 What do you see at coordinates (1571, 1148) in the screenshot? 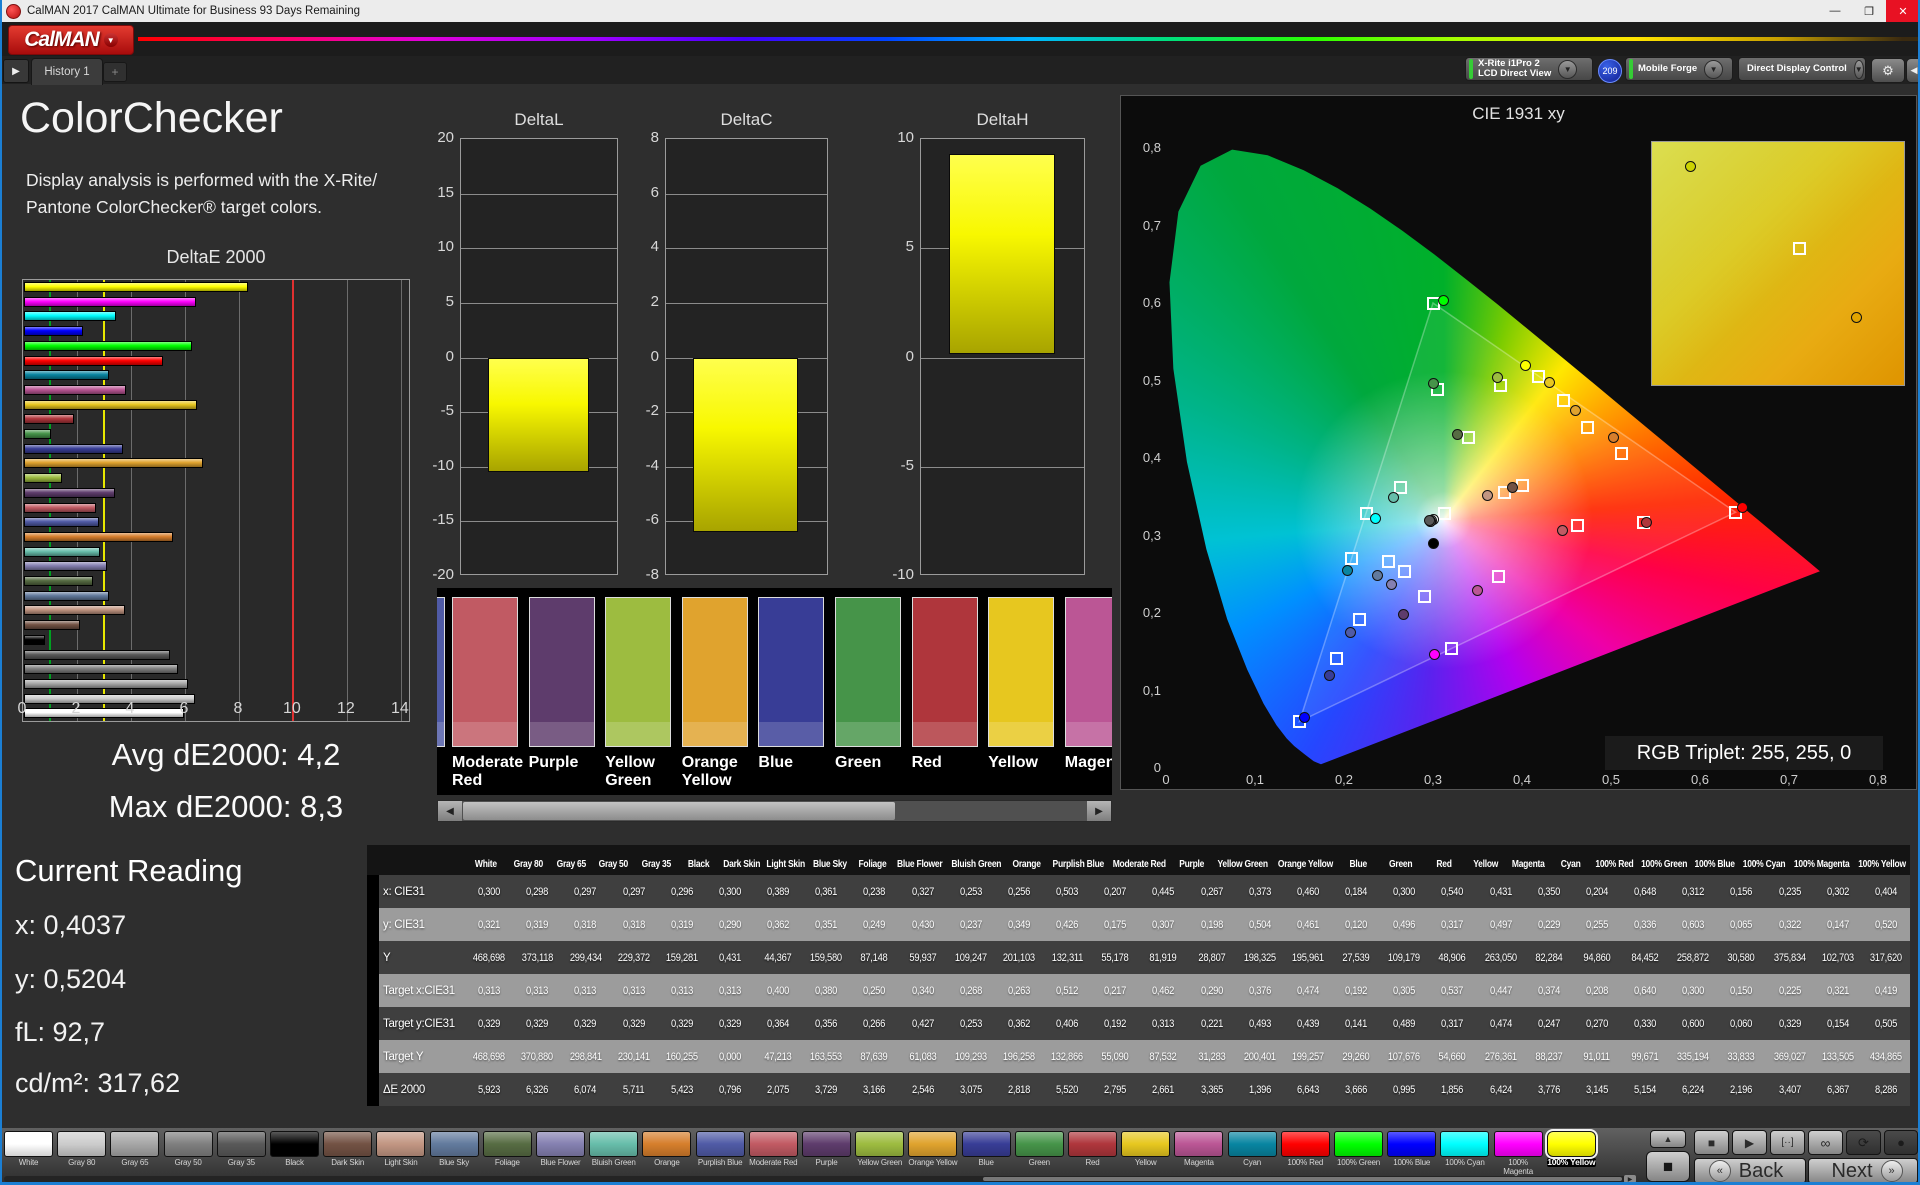
I see `patch-button: 100% Yellow` at bounding box center [1571, 1148].